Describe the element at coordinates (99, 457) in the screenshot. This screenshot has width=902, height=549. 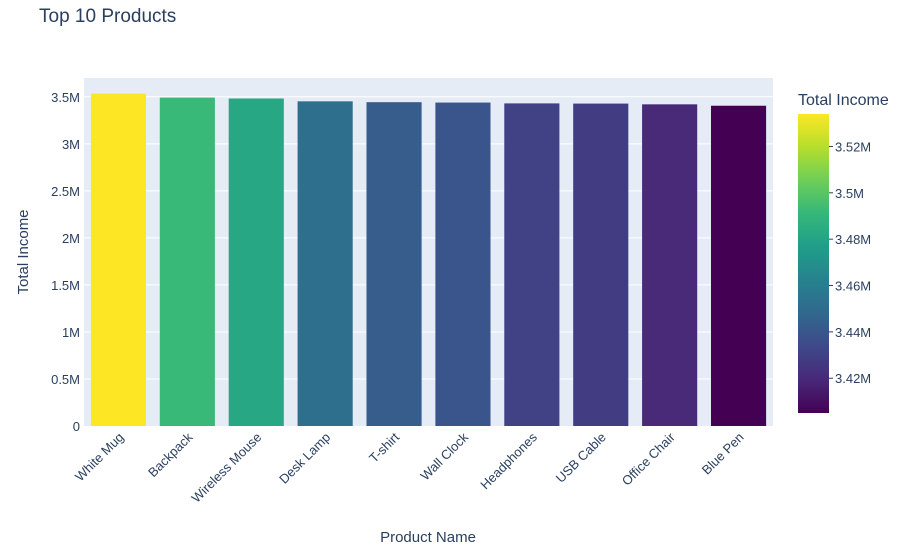
I see `x-tick-label: White Mug` at that location.